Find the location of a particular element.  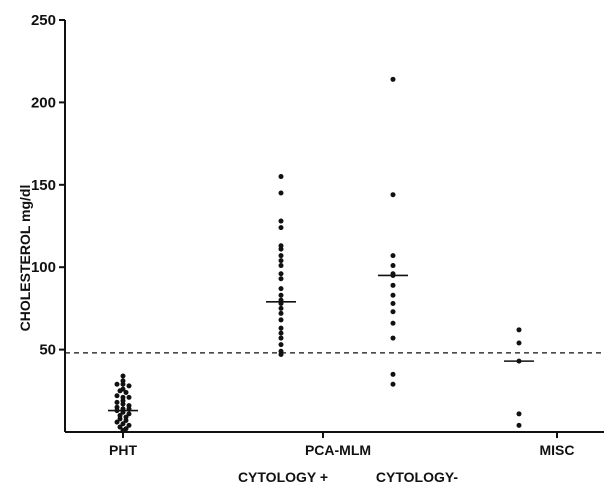

subcategory-label: CYTOLOGY- is located at coordinates (417, 477).